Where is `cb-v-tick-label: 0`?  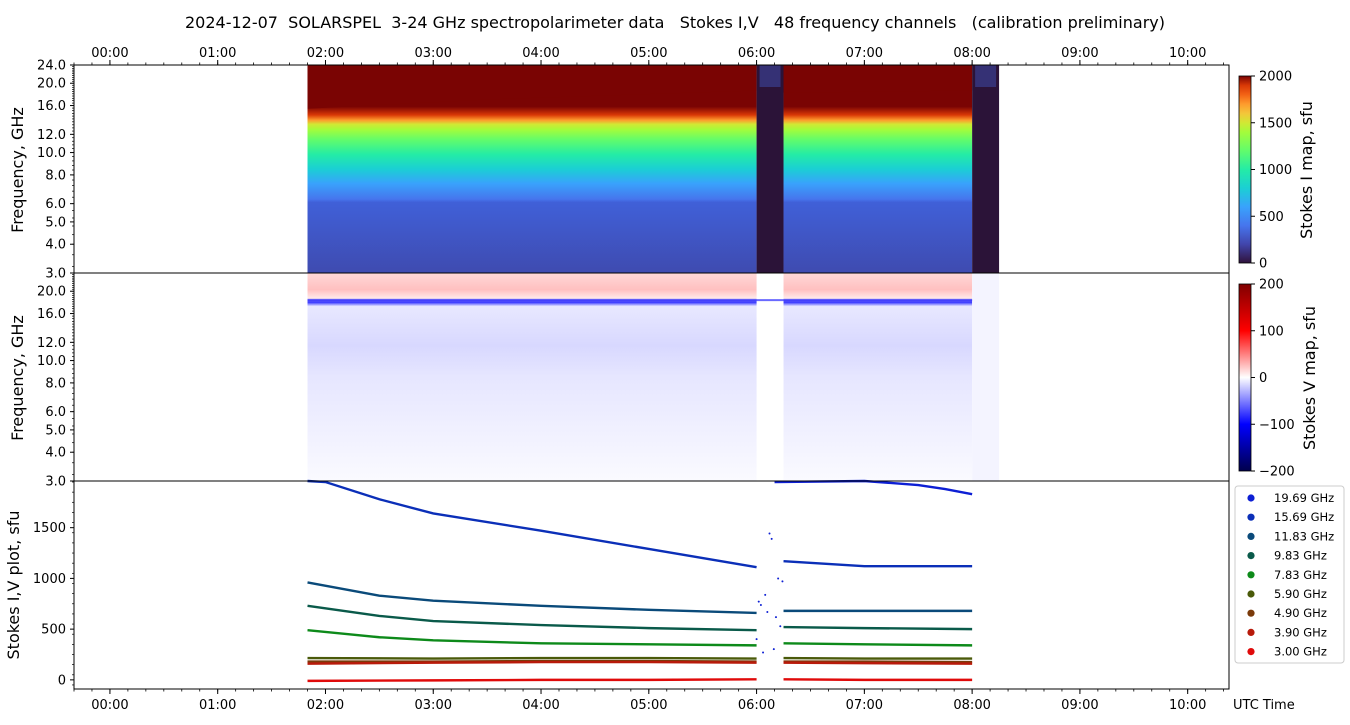 cb-v-tick-label: 0 is located at coordinates (1263, 378).